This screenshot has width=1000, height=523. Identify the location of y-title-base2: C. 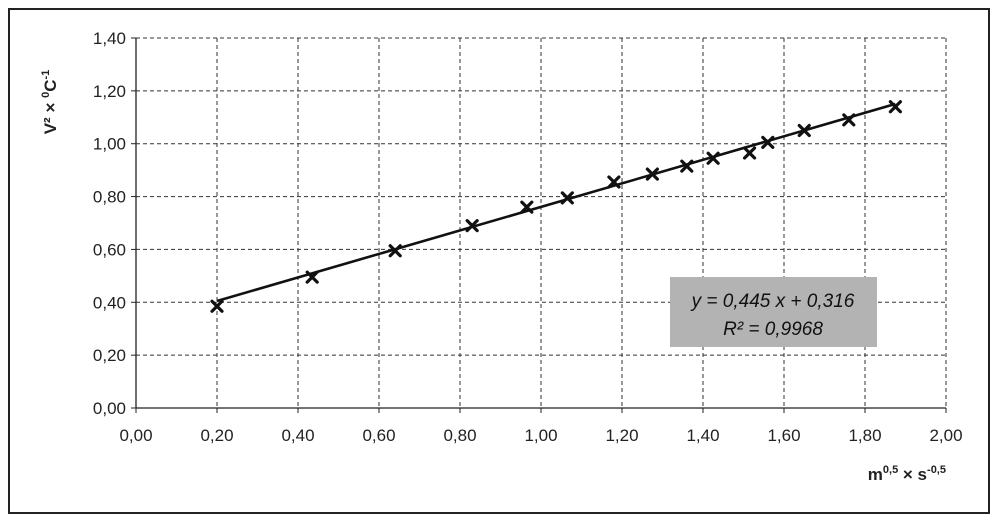
(50, 86).